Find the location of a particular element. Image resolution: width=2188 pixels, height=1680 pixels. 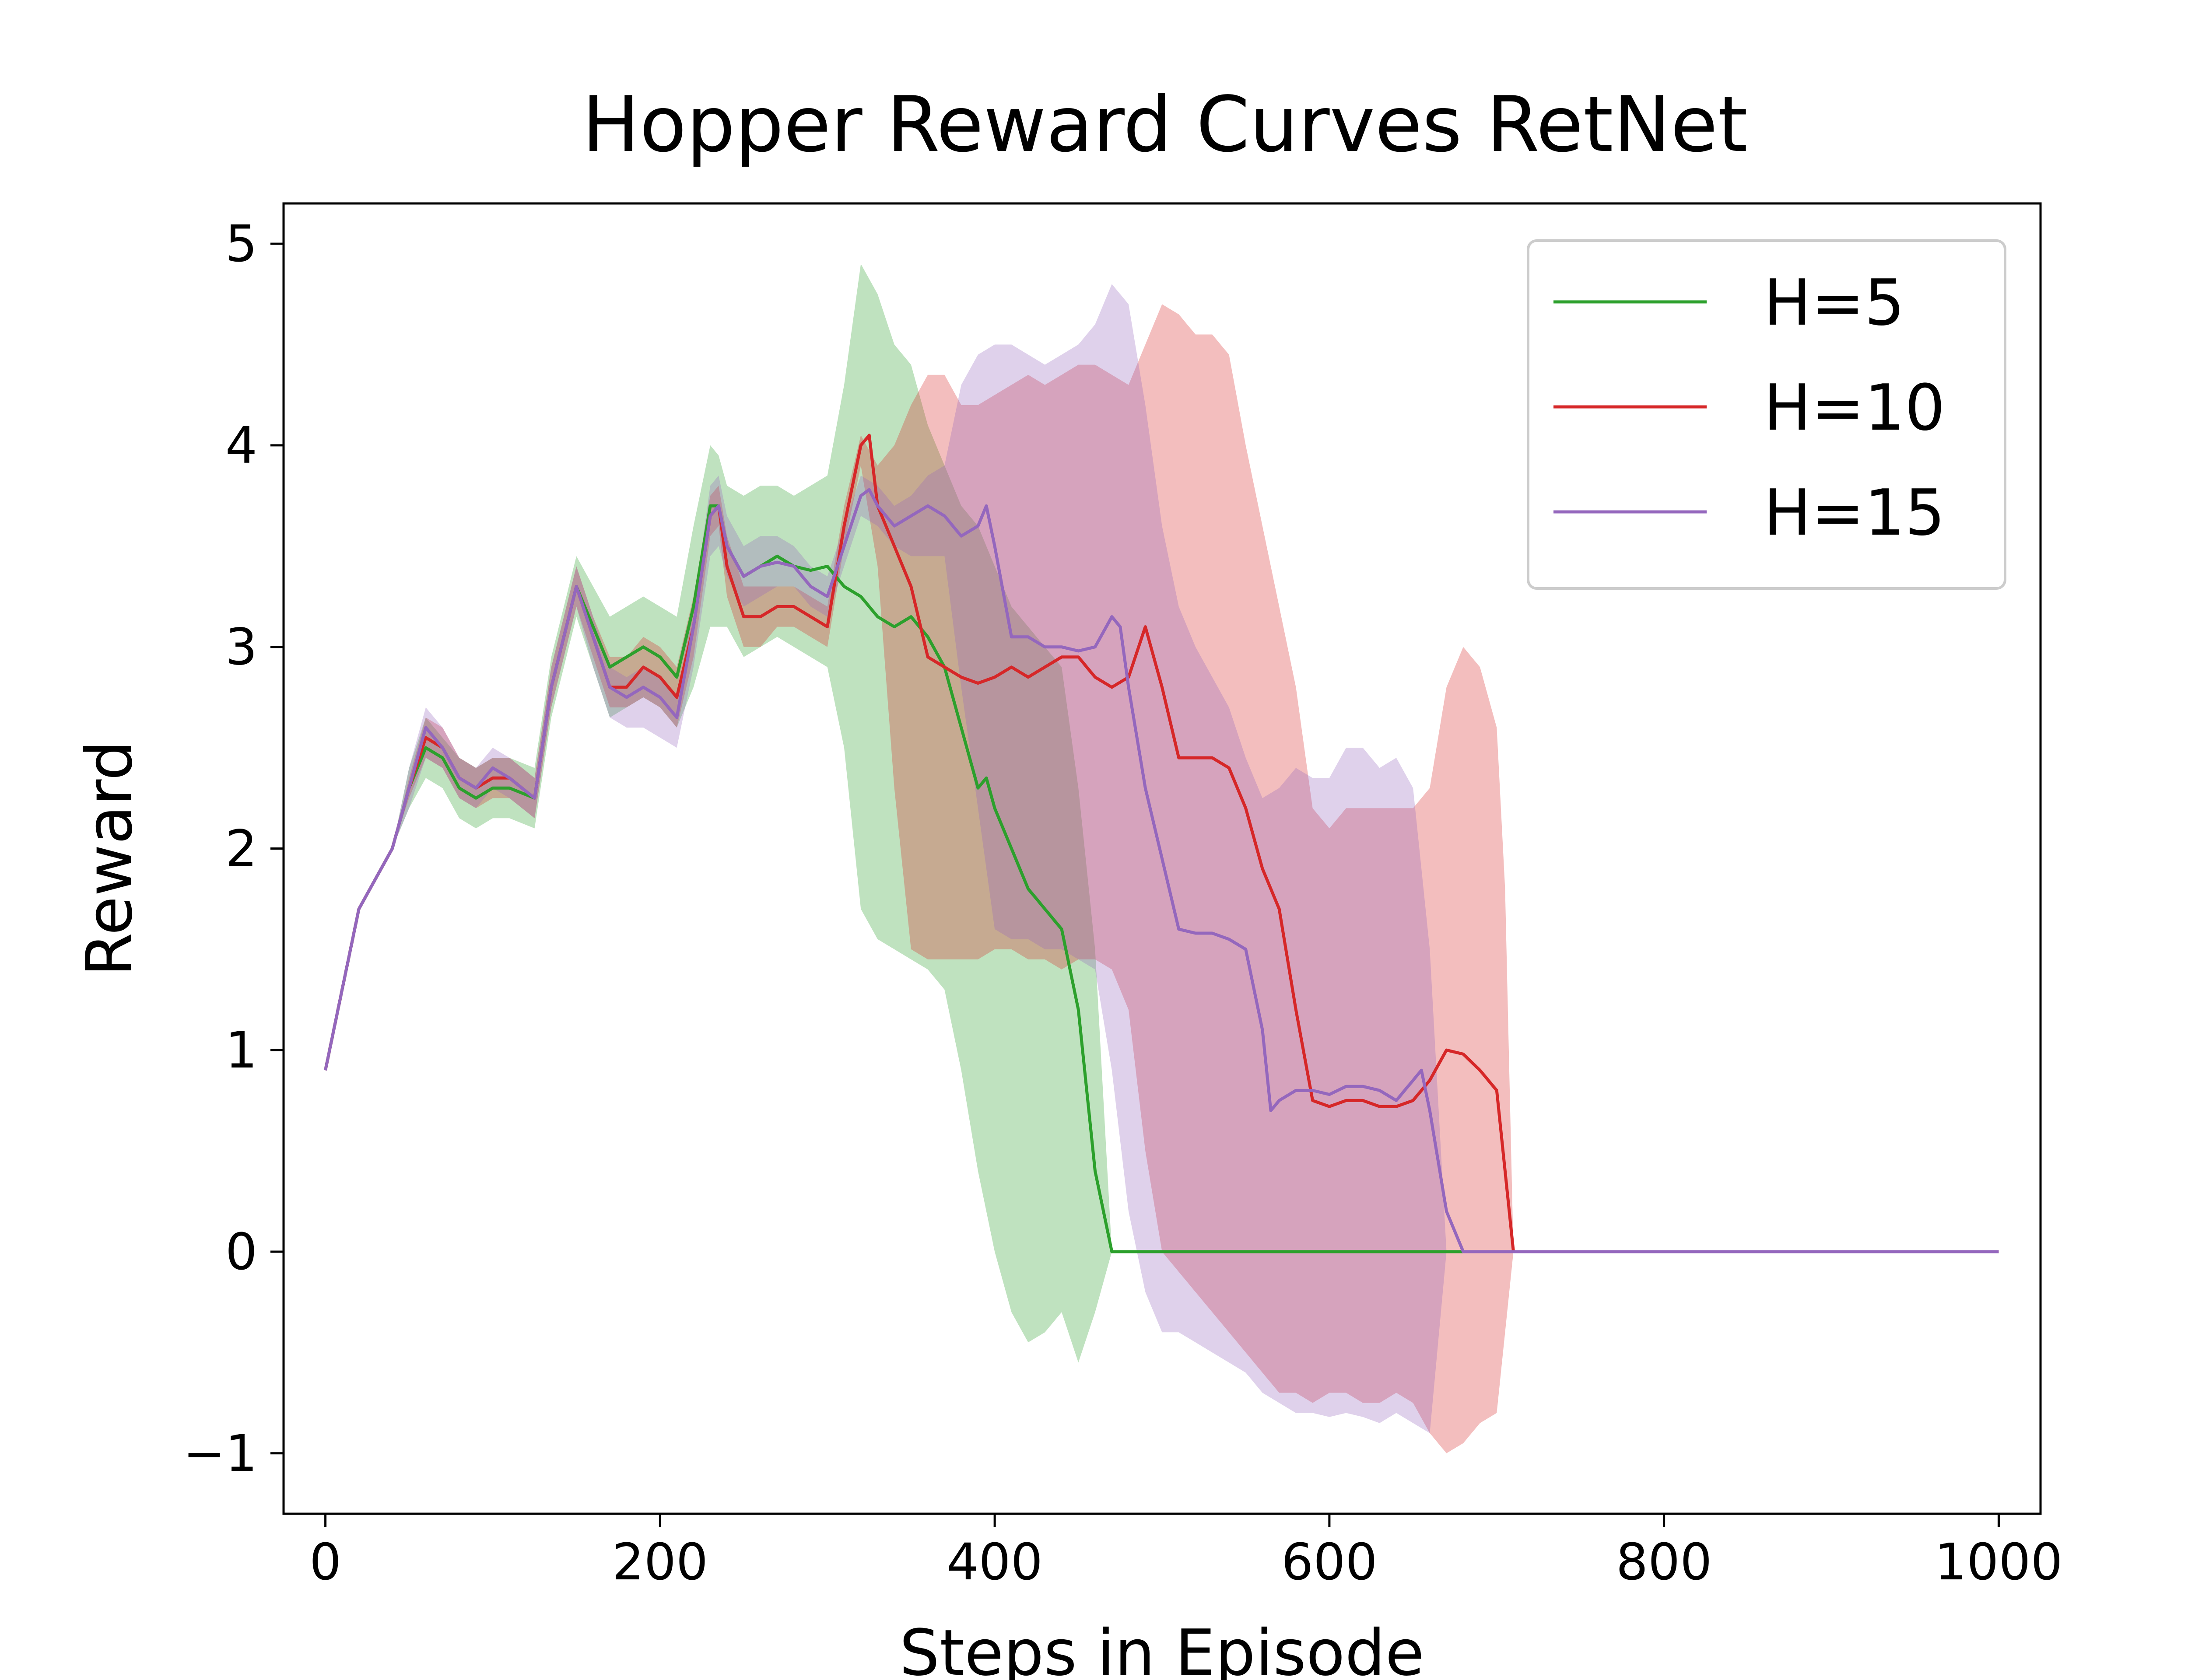

x-tick-label: 0 is located at coordinates (325, 1562).